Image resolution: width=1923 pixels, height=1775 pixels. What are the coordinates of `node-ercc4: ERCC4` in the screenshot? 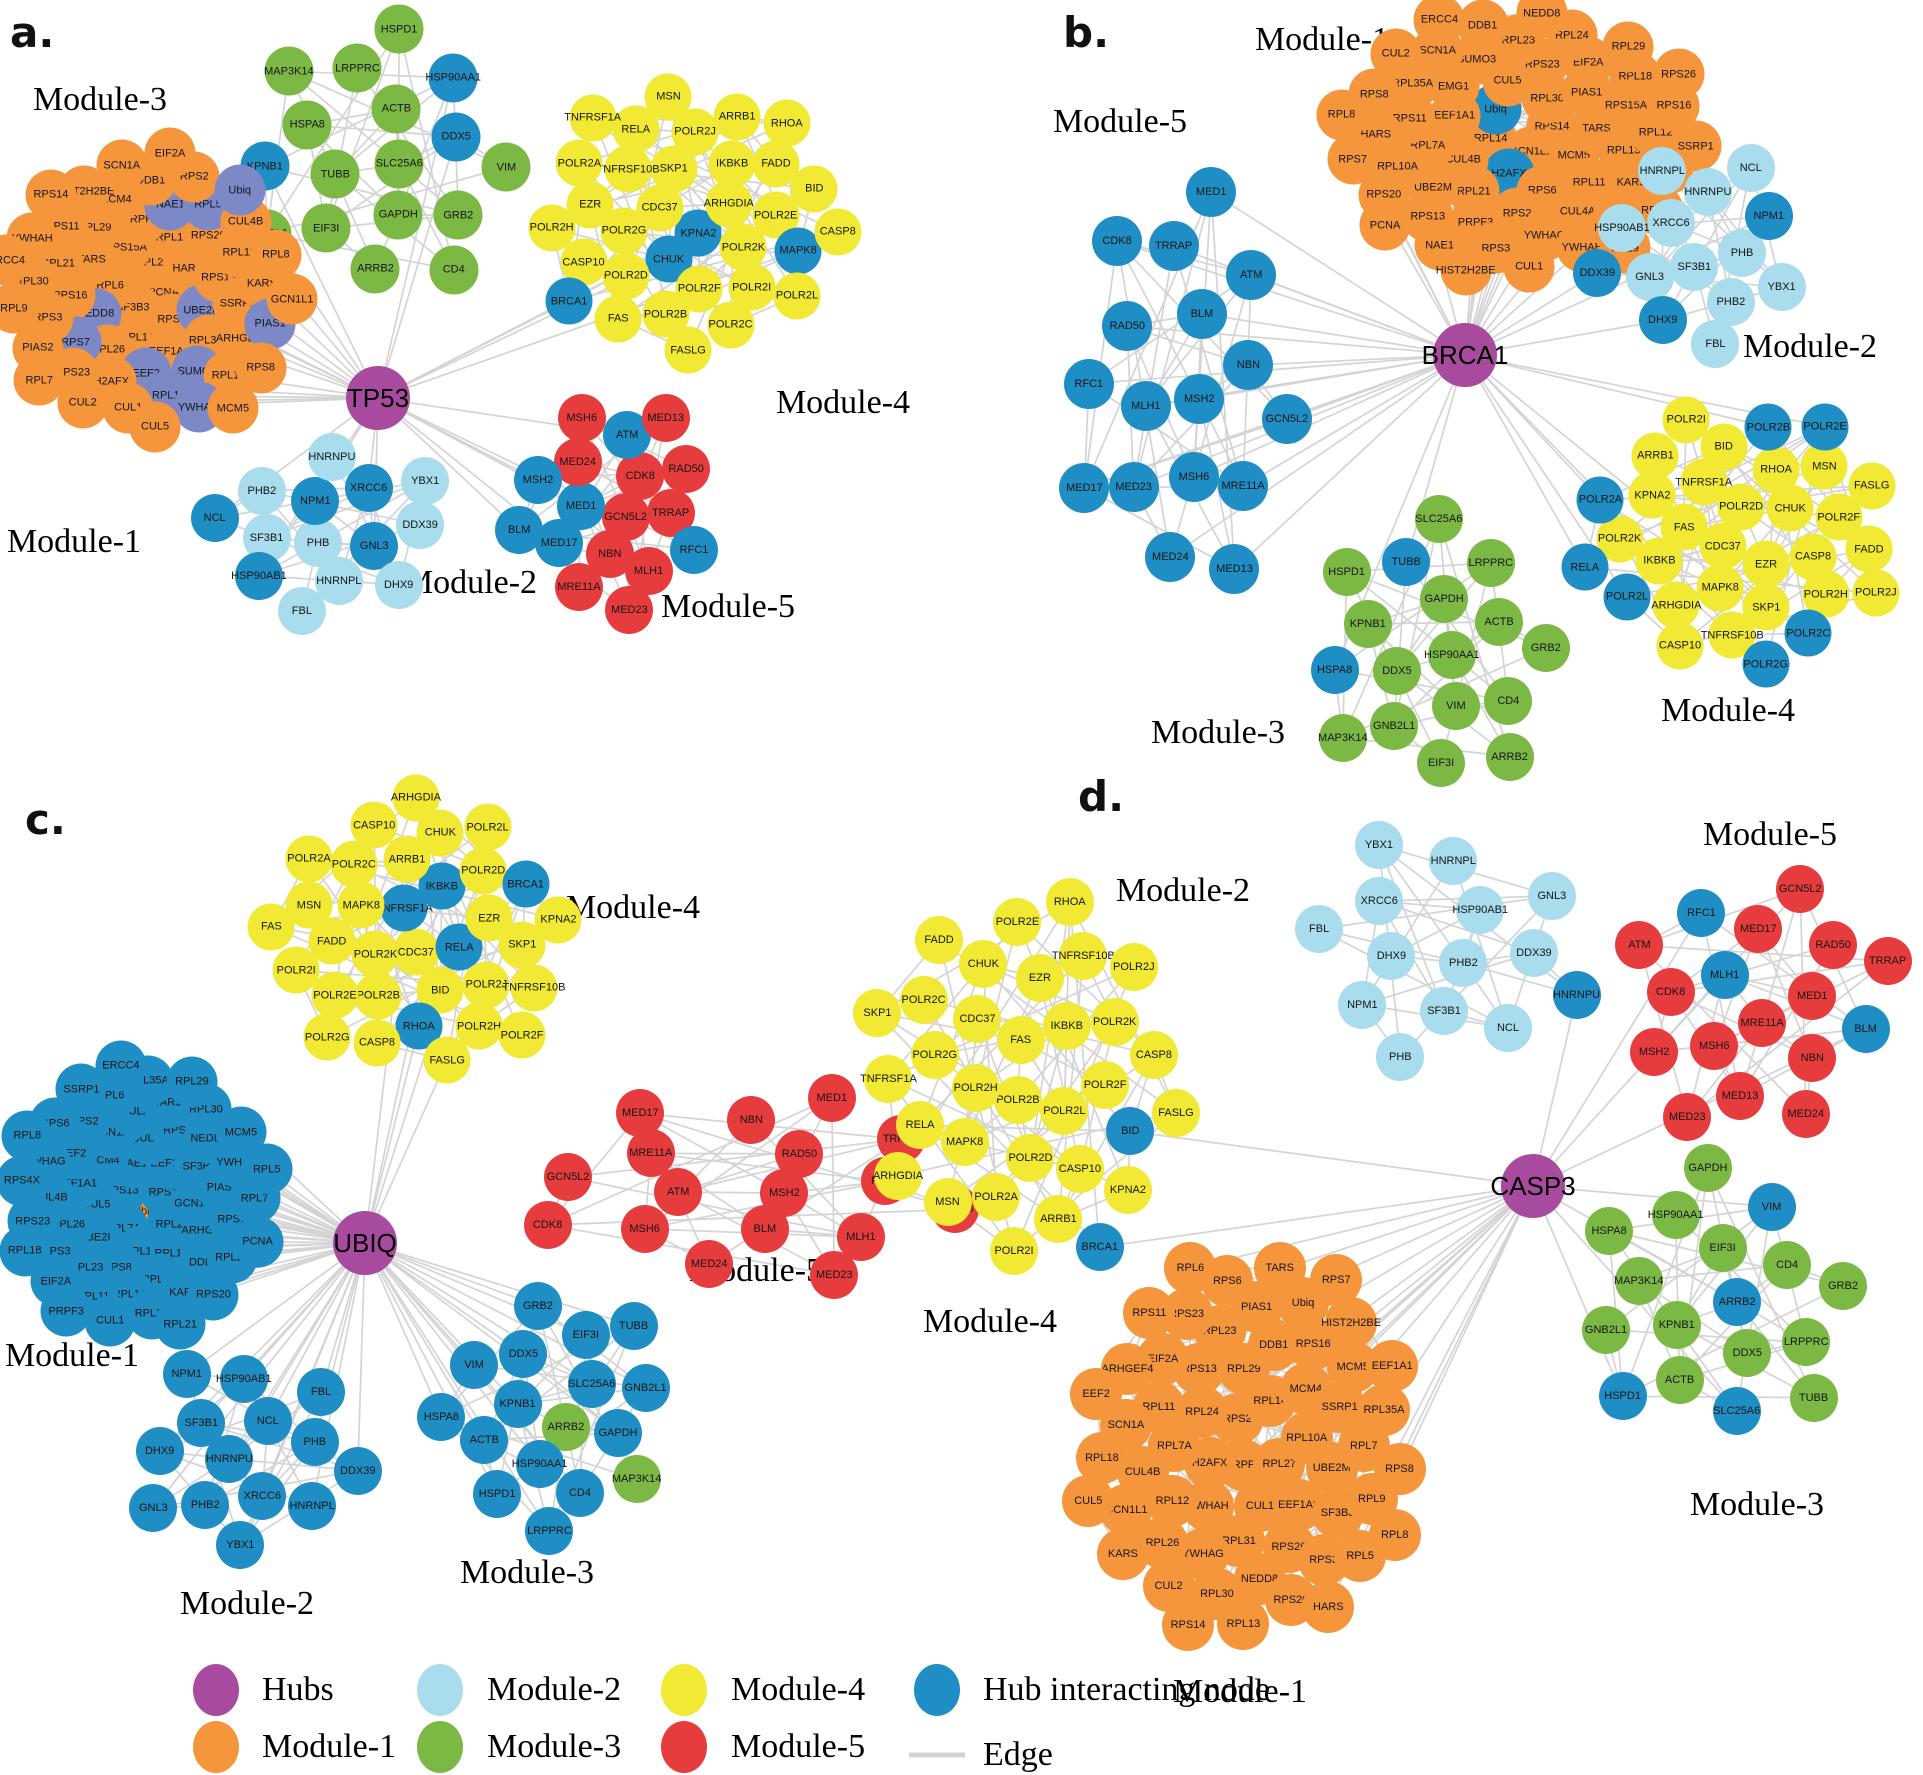 It's located at (121, 1066).